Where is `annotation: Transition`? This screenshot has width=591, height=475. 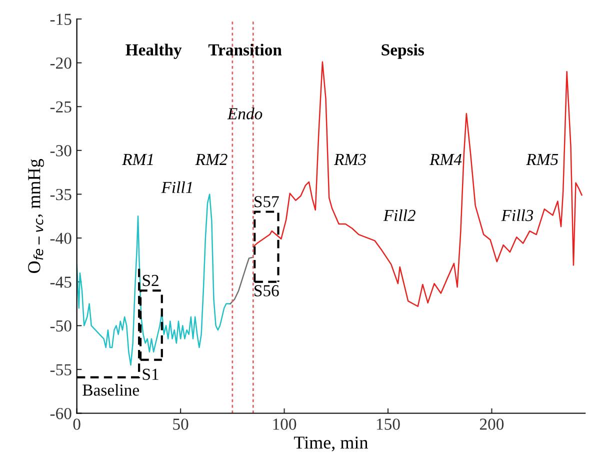 annotation: Transition is located at coordinates (245, 50).